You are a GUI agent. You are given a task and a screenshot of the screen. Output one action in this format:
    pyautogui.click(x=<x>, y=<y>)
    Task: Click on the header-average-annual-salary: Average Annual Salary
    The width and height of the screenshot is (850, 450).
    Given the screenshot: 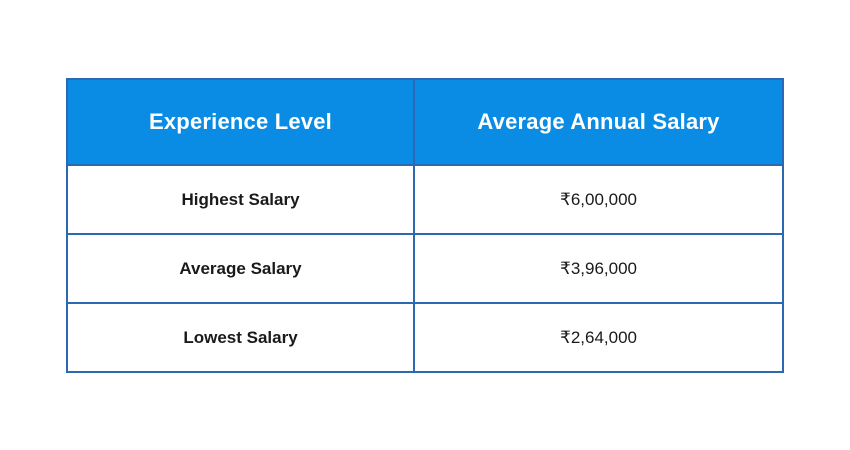 What is the action you would take?
    pyautogui.click(x=598, y=122)
    